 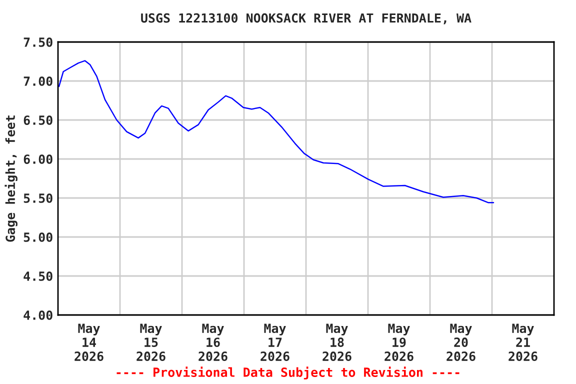 What do you see at coordinates (38, 159) in the screenshot?
I see `y-tick-label: 6.00` at bounding box center [38, 159].